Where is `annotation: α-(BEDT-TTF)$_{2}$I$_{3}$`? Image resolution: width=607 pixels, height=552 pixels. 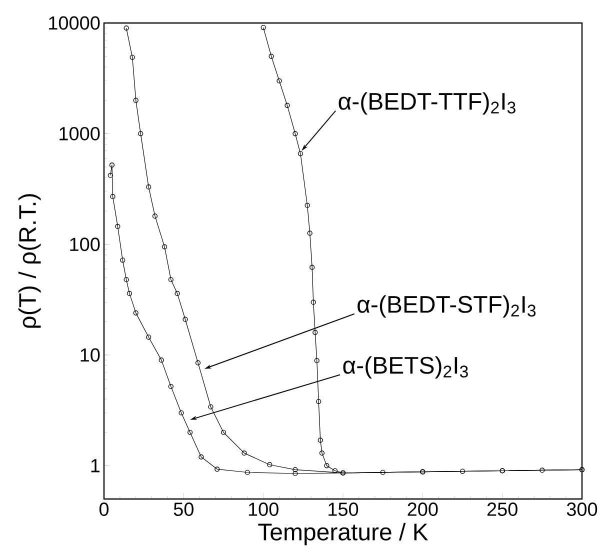 annotation: α-(BEDT-TTF)$_{2}$I$_{3}$ is located at coordinates (427, 103).